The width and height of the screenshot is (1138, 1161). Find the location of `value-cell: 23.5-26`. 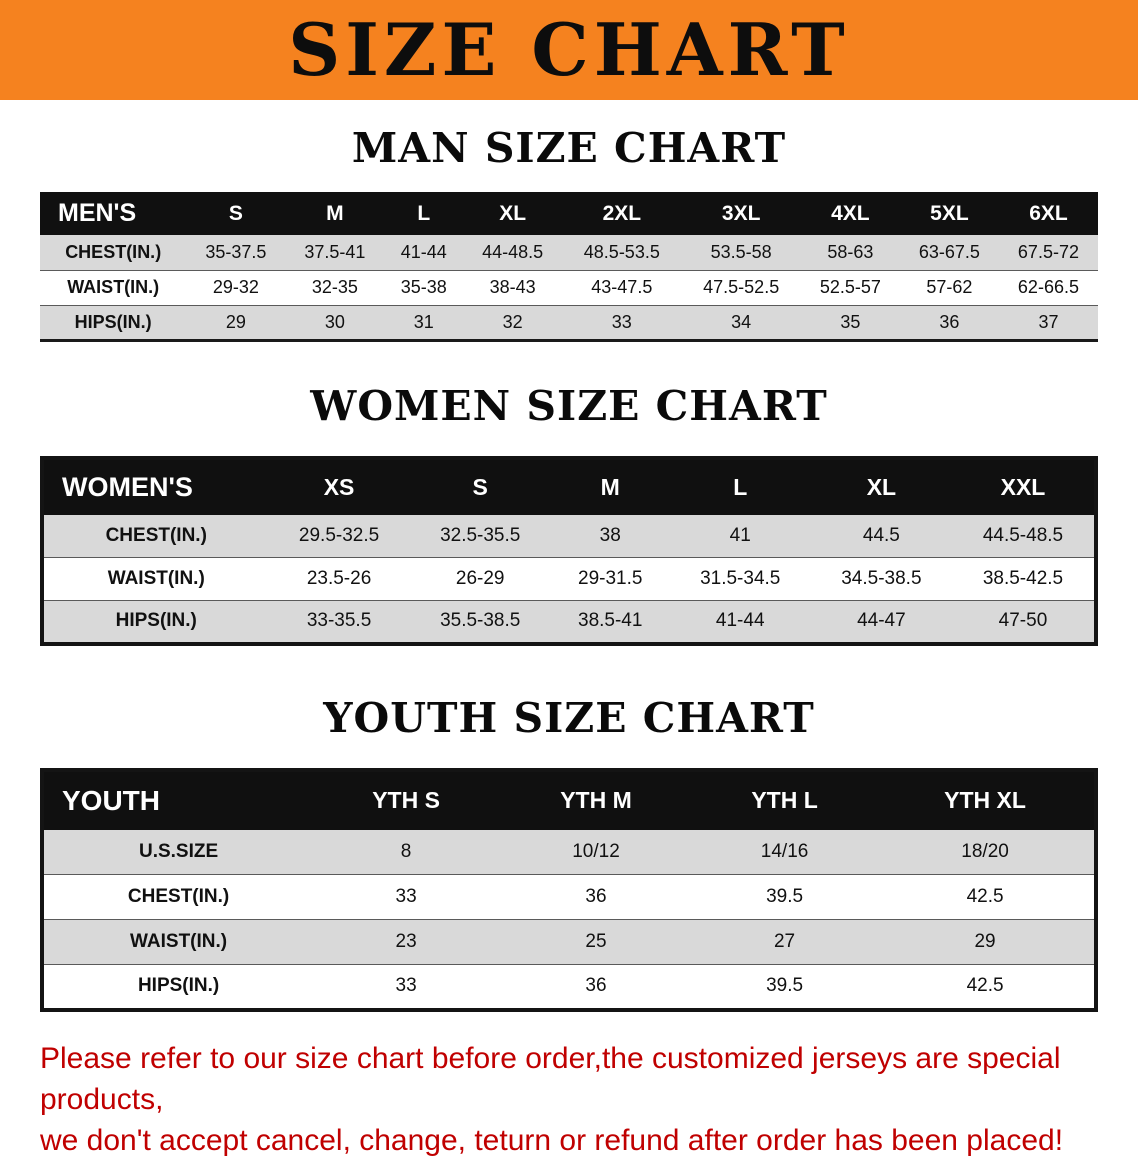

value-cell: 23.5-26 is located at coordinates (339, 579).